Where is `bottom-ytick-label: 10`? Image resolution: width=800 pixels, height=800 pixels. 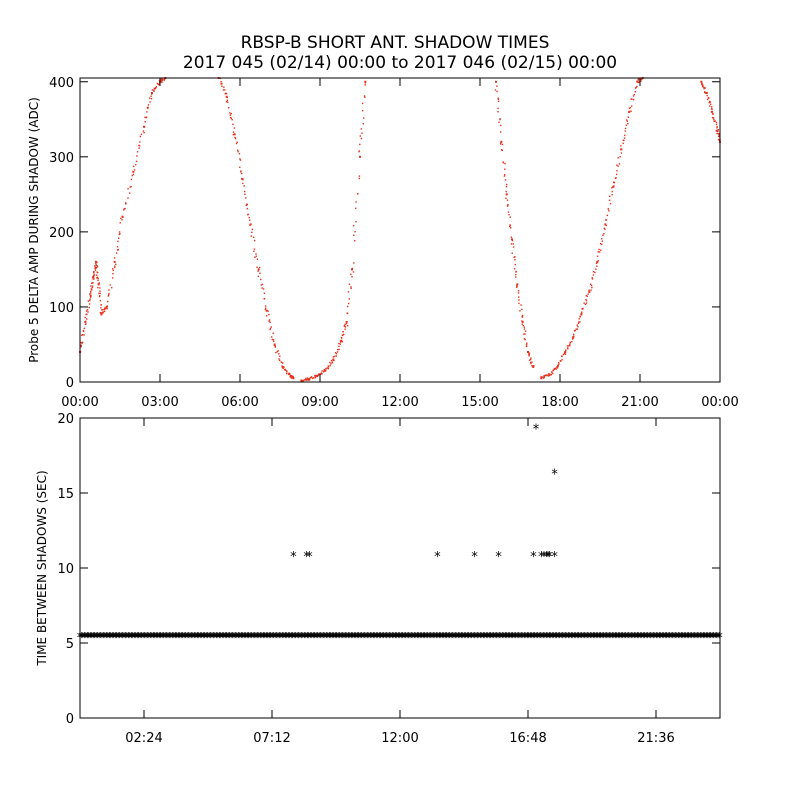 bottom-ytick-label: 10 is located at coordinates (65, 569).